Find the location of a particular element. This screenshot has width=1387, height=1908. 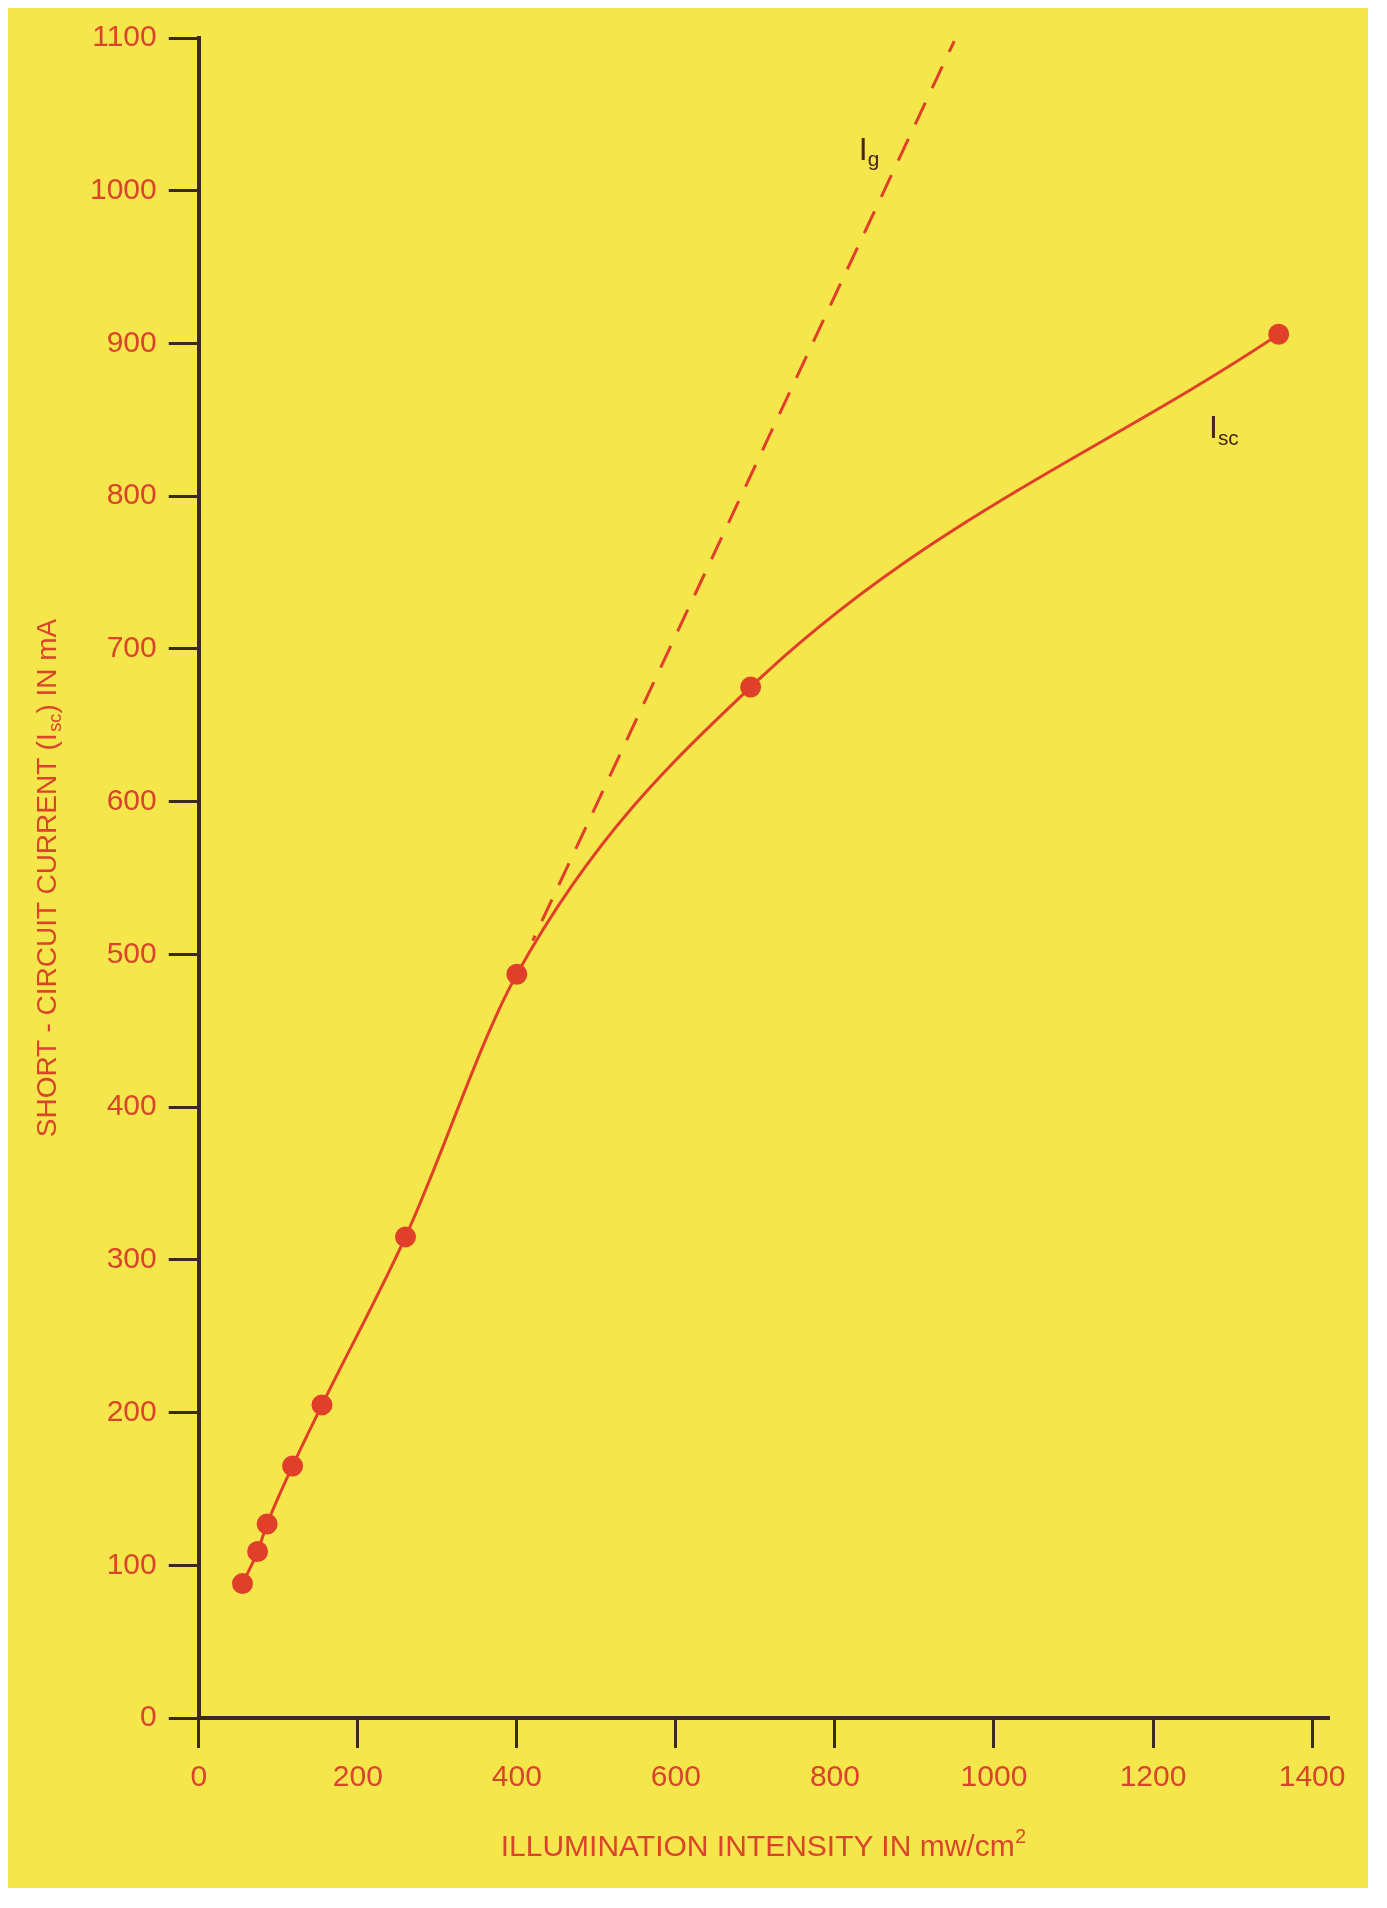

x-tick-label: 400 is located at coordinates (516, 1776).